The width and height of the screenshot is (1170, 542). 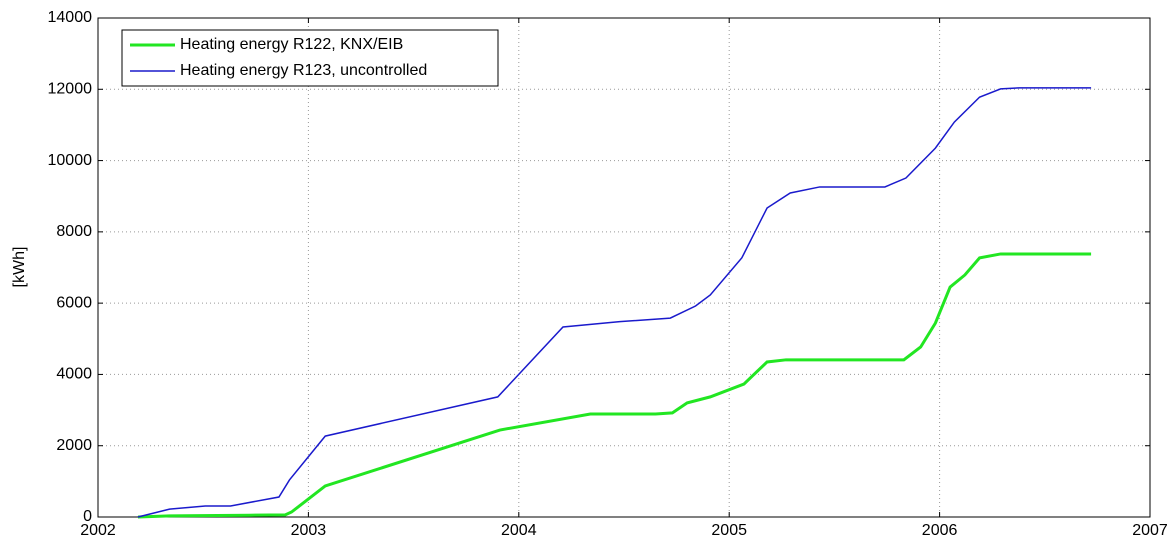 I want to click on x-tick-label: 2002, so click(x=98, y=530).